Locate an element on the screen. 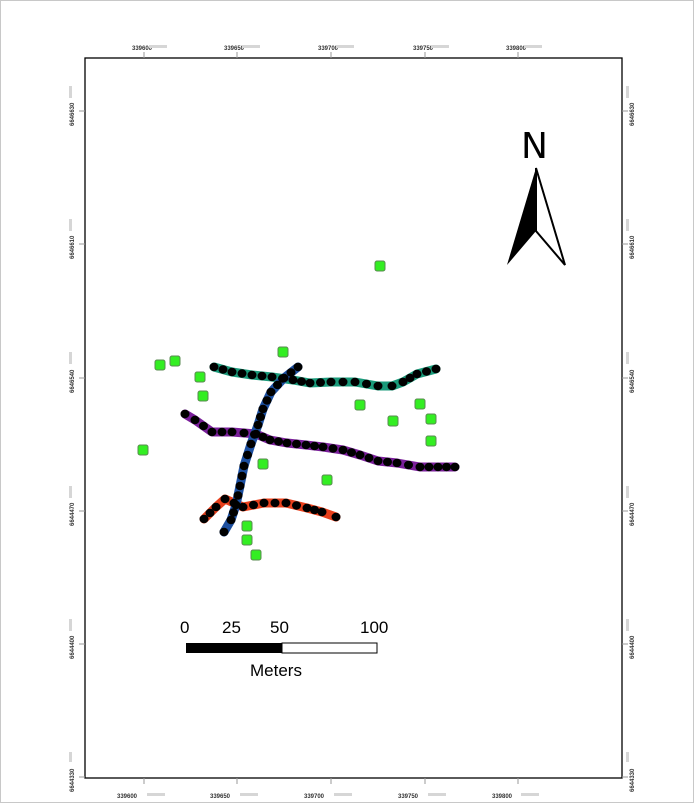 This screenshot has width=694, height=803. vertex-layer is located at coordinates (320, 449).